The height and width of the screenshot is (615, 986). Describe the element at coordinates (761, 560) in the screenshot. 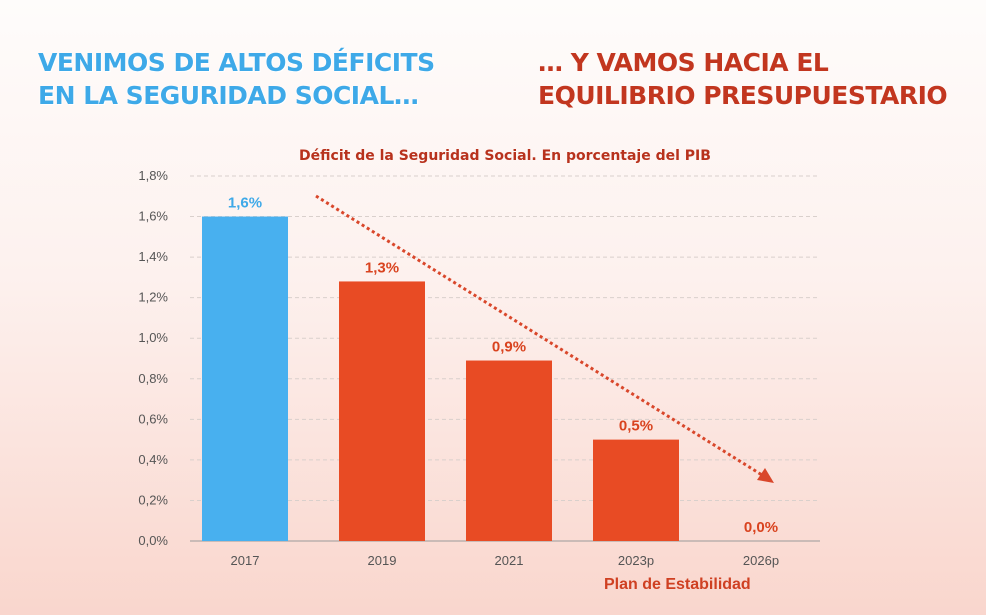

I see `x-tick-label: 2026p` at that location.